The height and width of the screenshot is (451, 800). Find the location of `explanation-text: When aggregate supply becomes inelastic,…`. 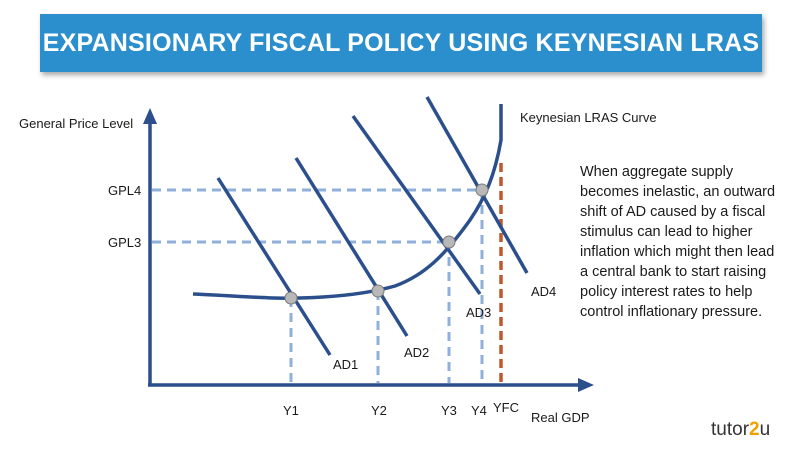

explanation-text: When aggregate supply becomes inelastic,… is located at coordinates (678, 242).